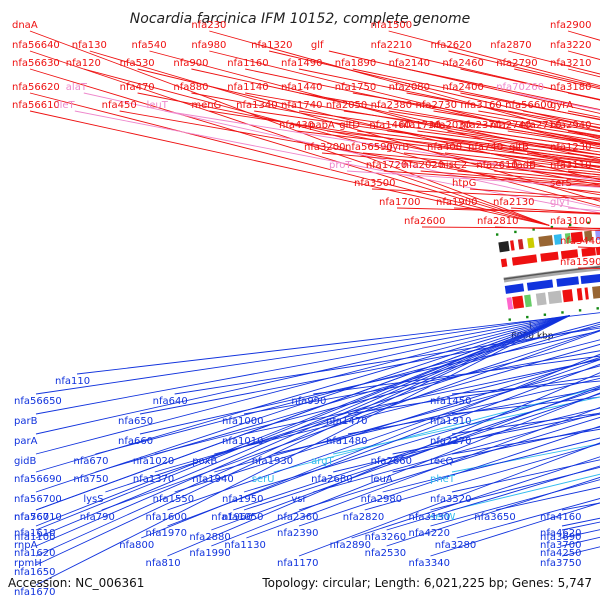 The width and height of the screenshot is (600, 600). I want to click on bottom-gene-label: nfa1130, so click(244, 545).